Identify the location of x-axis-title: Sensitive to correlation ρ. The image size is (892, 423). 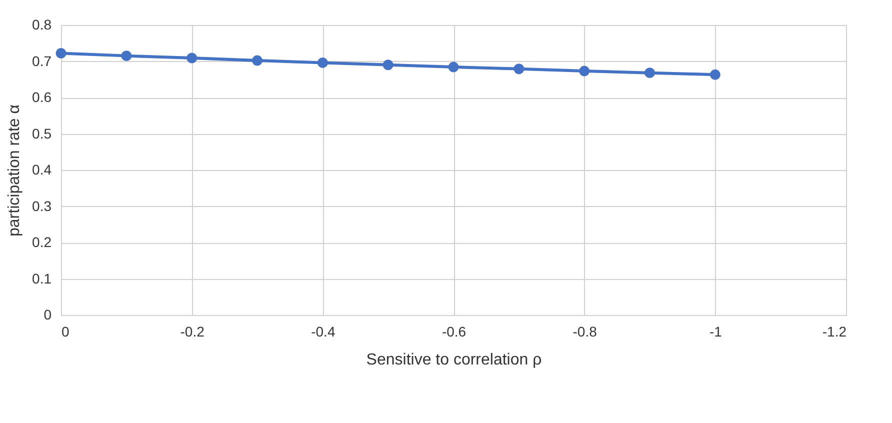
(454, 360).